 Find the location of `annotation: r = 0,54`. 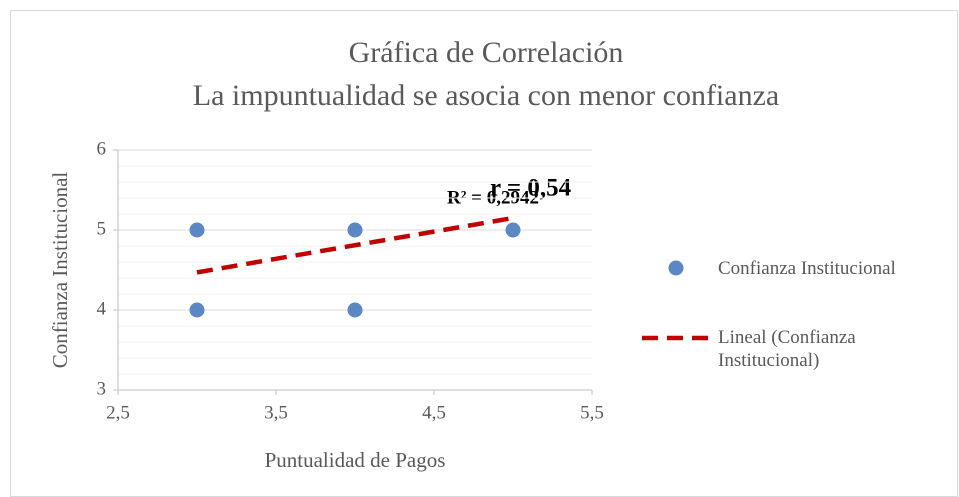

annotation: r = 0,54 is located at coordinates (531, 188).